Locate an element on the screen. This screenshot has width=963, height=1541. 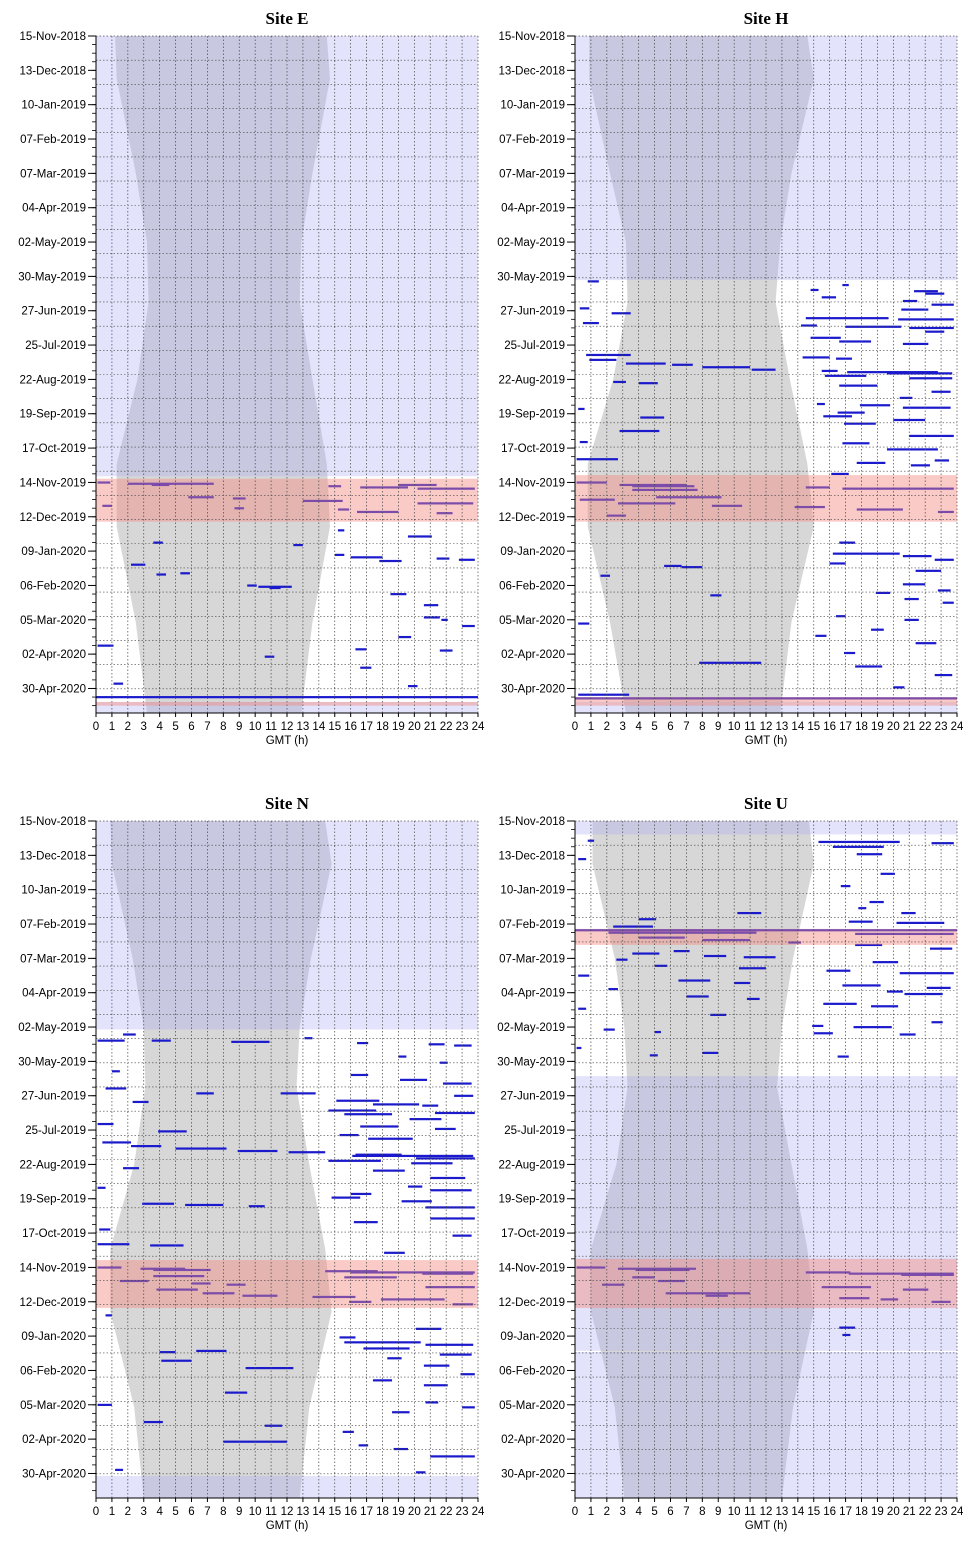
y-tick-label: 05-Mar-2020 is located at coordinates (532, 1406).